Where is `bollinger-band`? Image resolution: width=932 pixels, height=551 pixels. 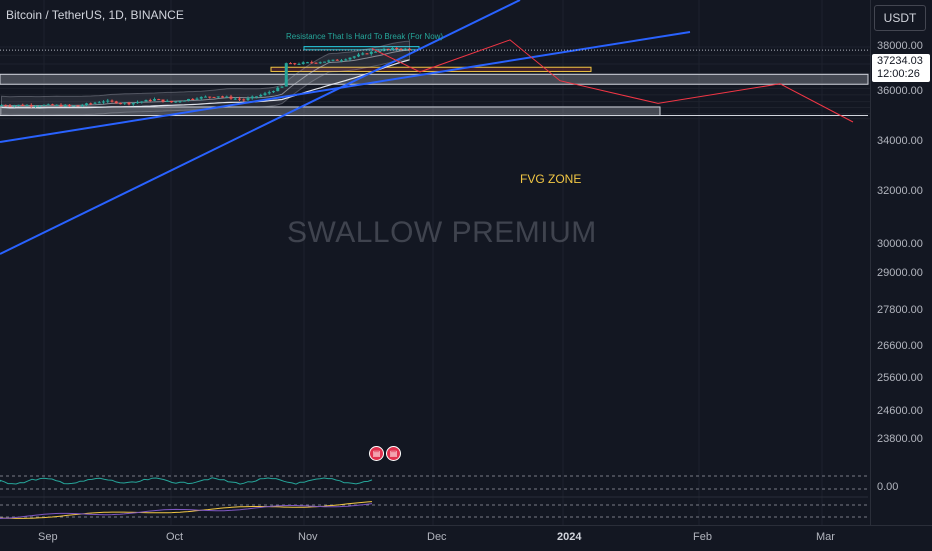
bollinger-band is located at coordinates (205, 78).